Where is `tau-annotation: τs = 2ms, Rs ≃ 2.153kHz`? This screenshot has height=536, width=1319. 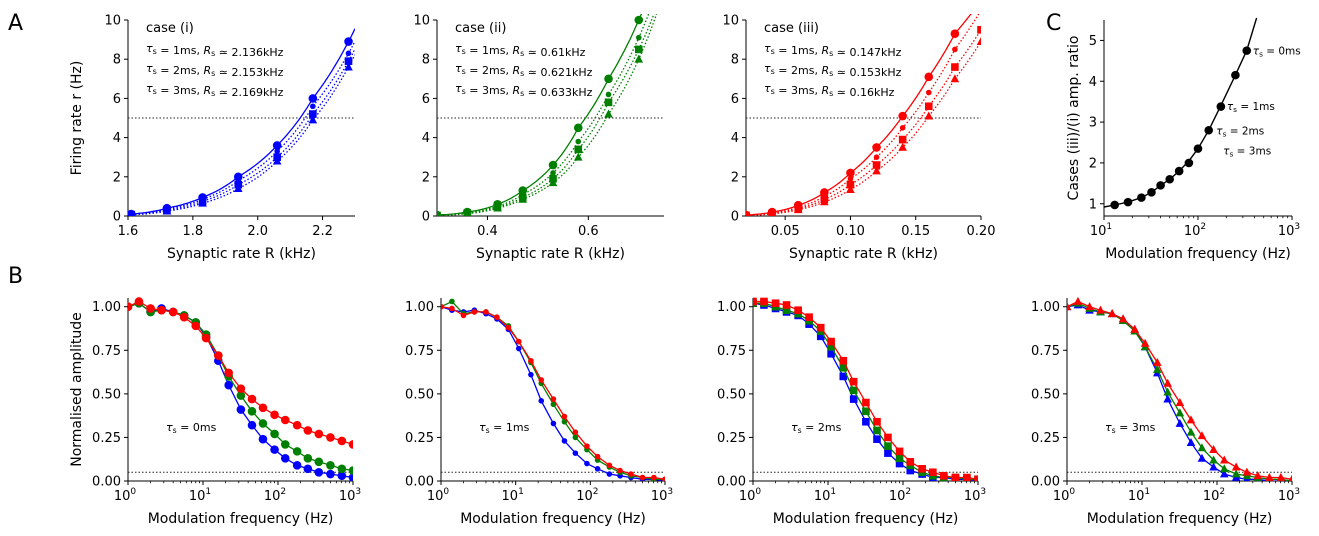
tau-annotation: τs = 2ms, Rs ≃ 2.153kHz is located at coordinates (215, 70).